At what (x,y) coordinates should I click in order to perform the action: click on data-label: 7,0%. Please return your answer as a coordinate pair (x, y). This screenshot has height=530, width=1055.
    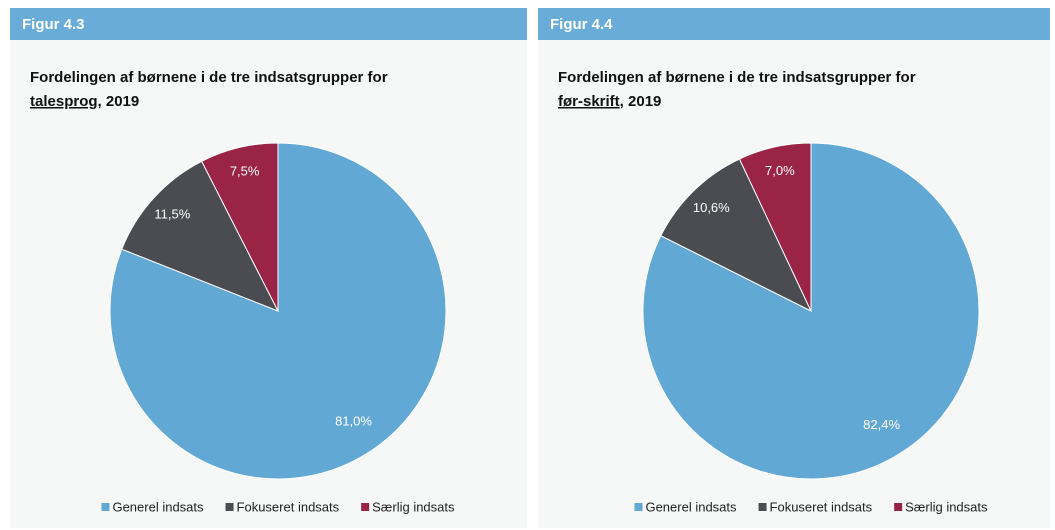
    Looking at the image, I should click on (780, 170).